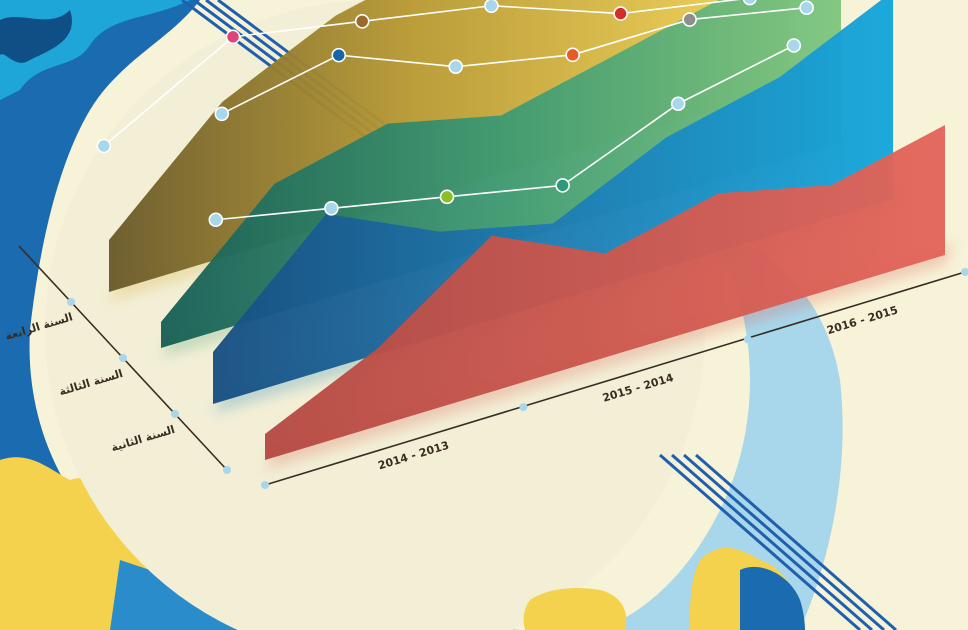 This screenshot has height=630, width=968. Describe the element at coordinates (778, 541) in the screenshot. I see `diagonal-stripes-bottom` at that location.